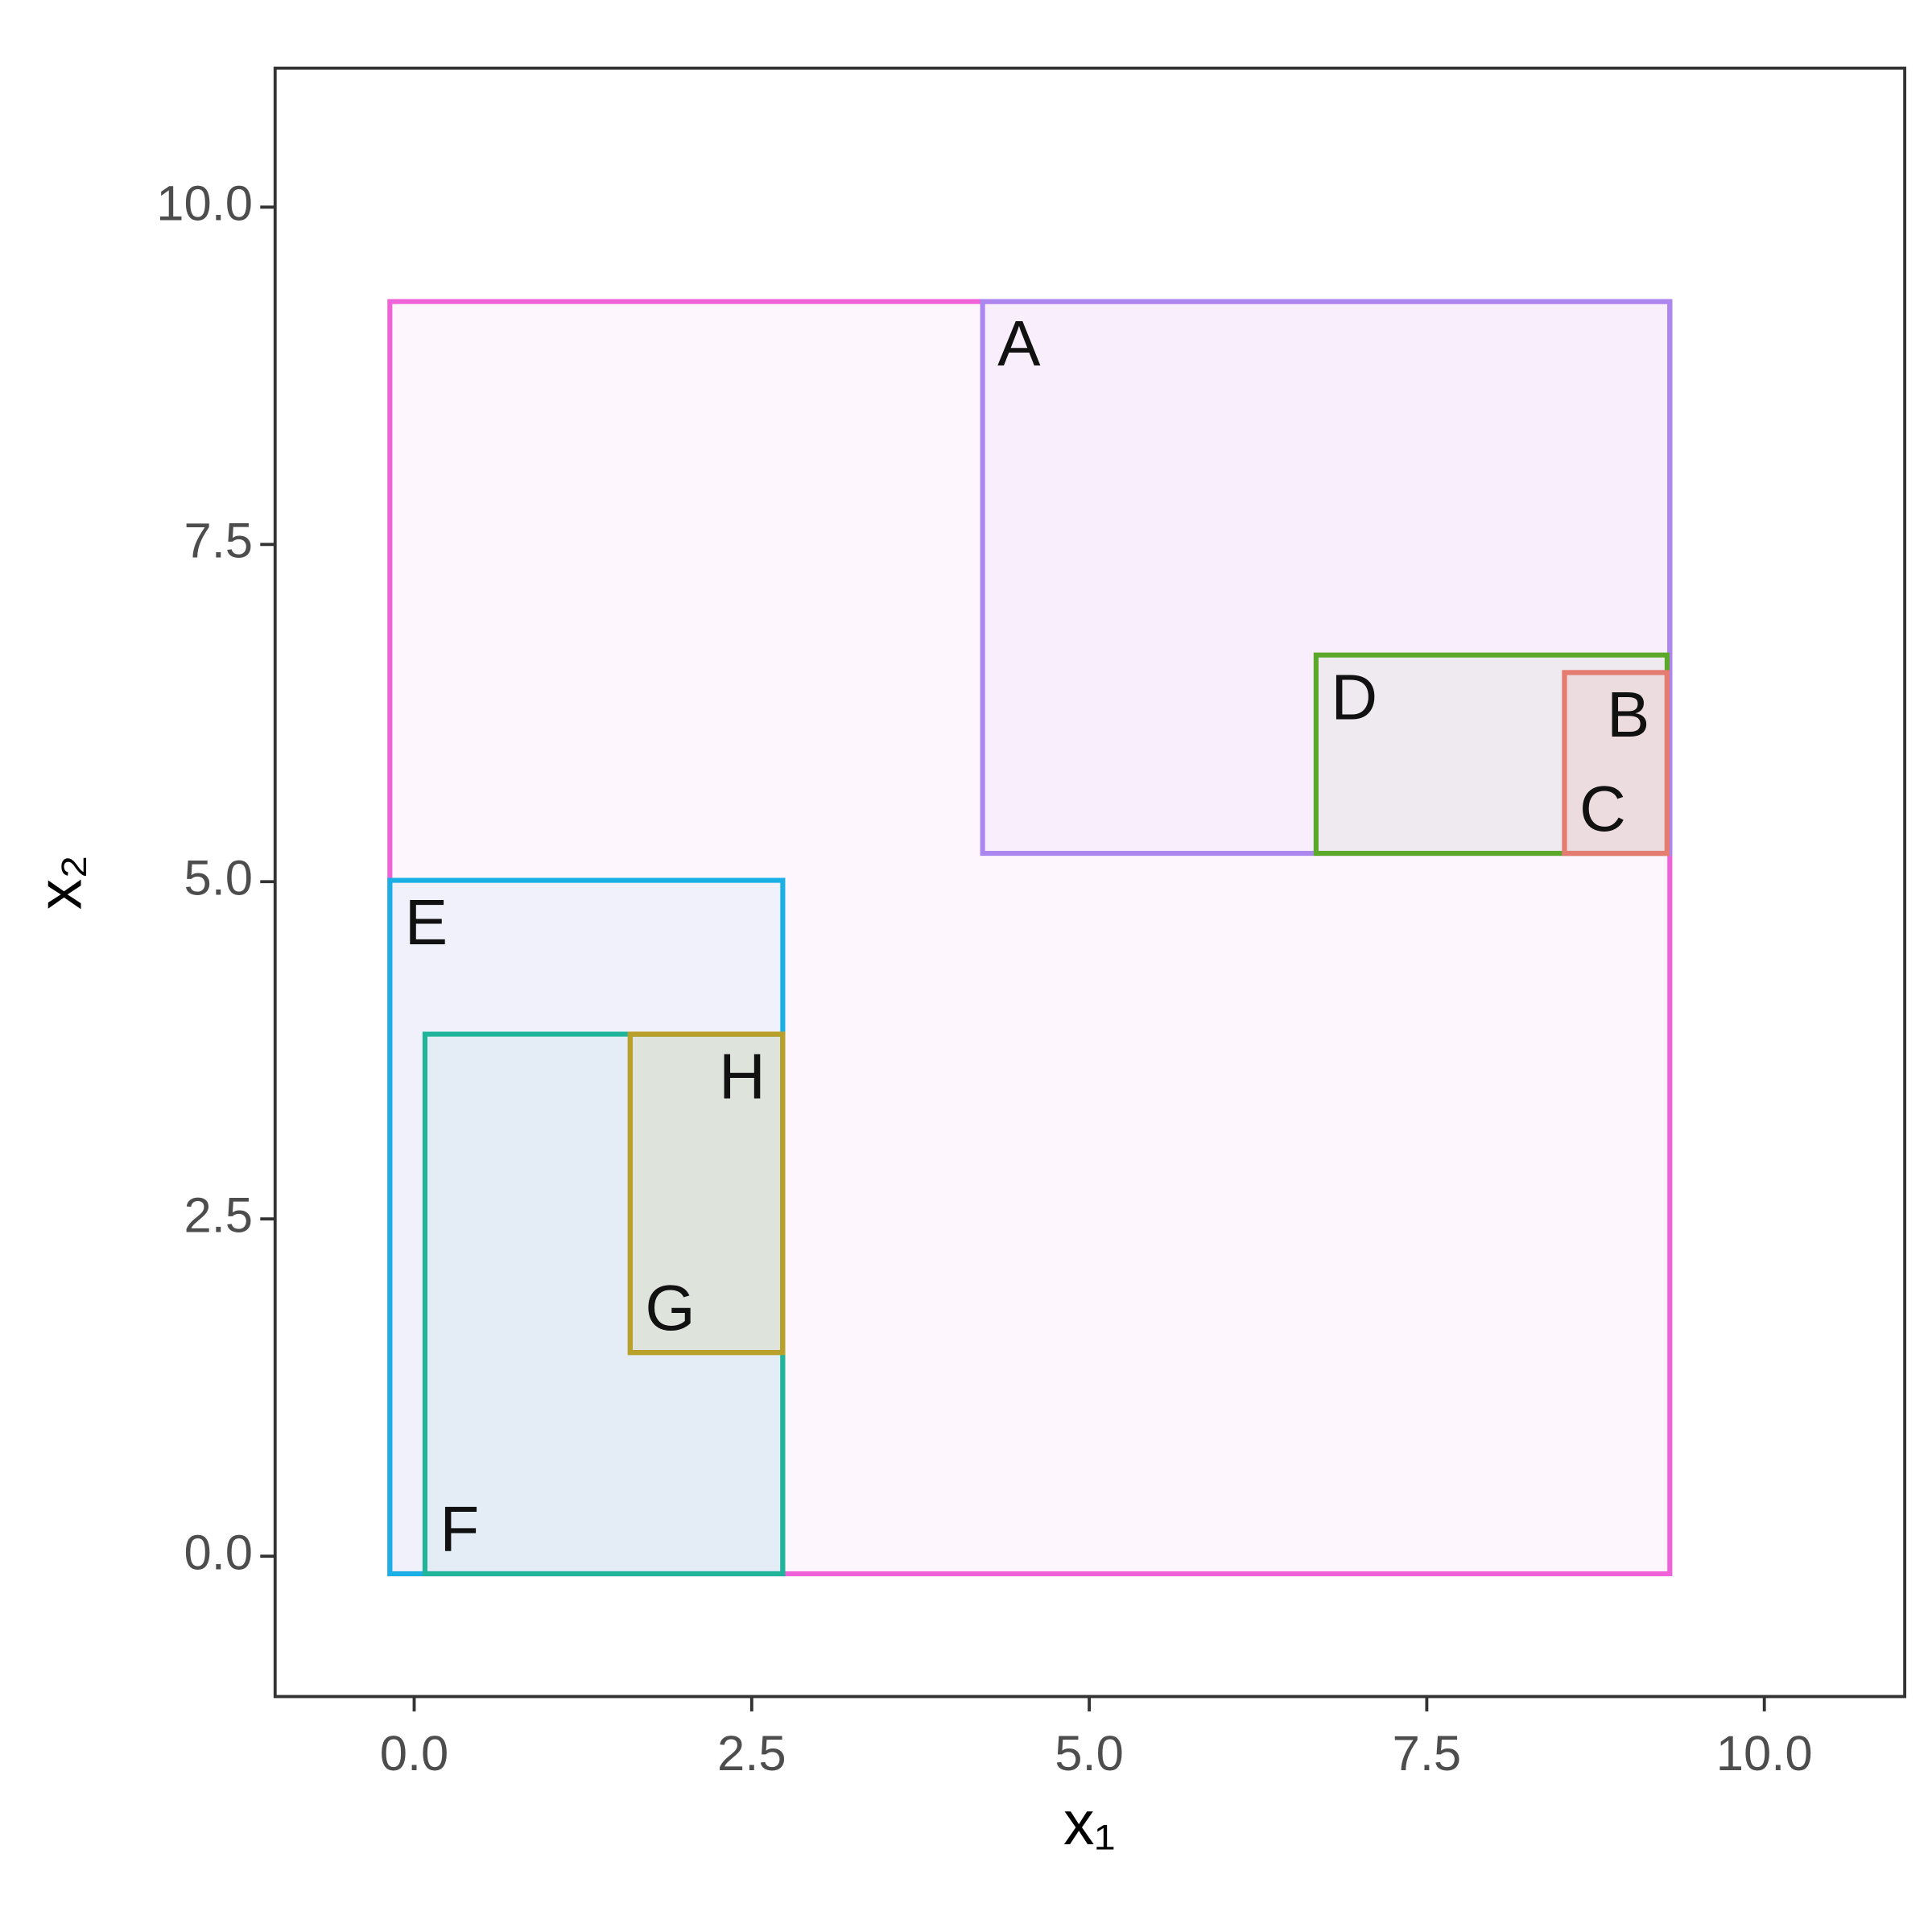 The height and width of the screenshot is (1932, 1932). I want to click on x-tick-label: 2.5, so click(751, 1753).